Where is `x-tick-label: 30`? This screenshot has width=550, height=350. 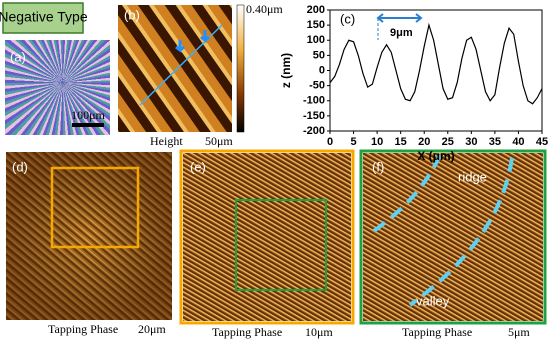 x-tick-label: 30 is located at coordinates (471, 142).